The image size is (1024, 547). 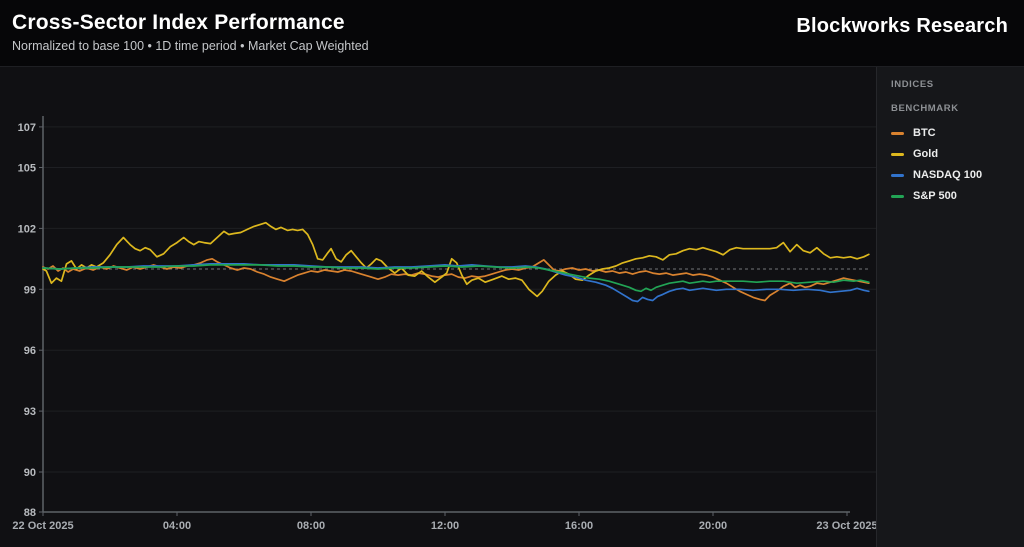 What do you see at coordinates (924, 133) in the screenshot?
I see `legend-label: BTC` at bounding box center [924, 133].